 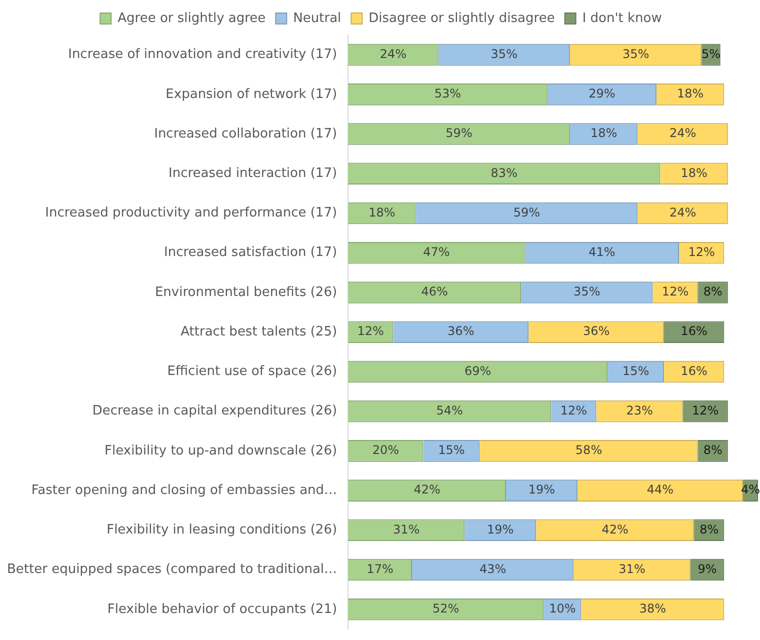 What do you see at coordinates (622, 18) in the screenshot?
I see `legend-label: I don't know` at bounding box center [622, 18].